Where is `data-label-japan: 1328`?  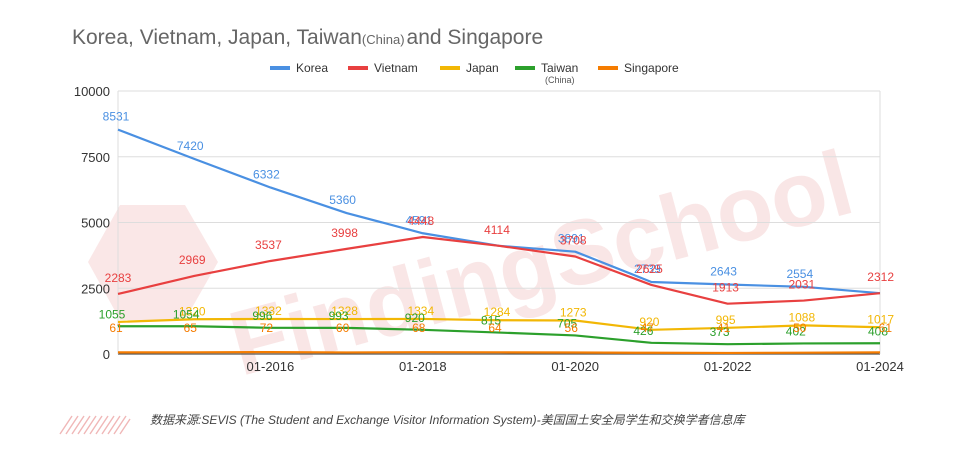
data-label-japan: 1328 is located at coordinates (344, 311).